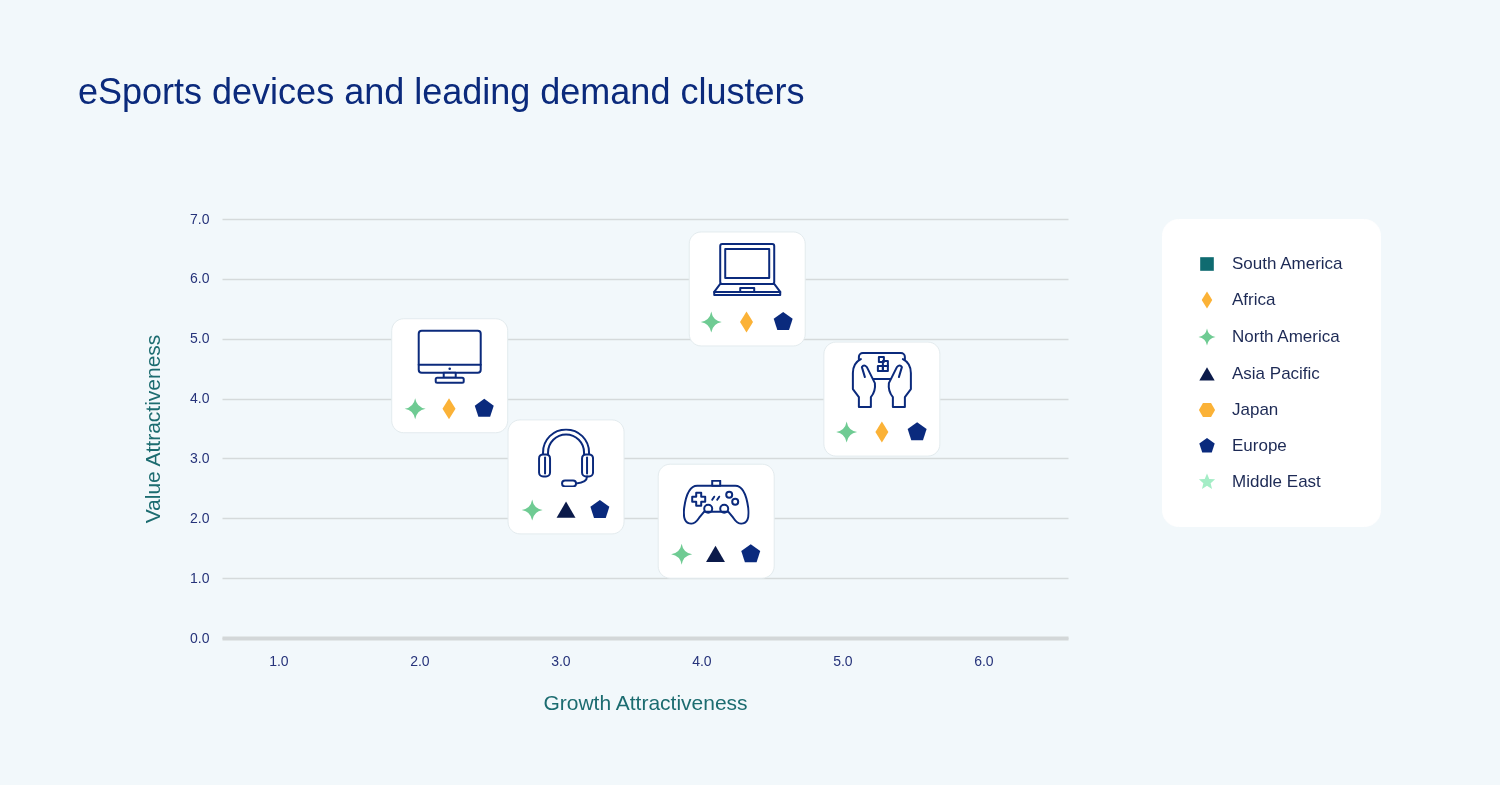  Describe the element at coordinates (843, 660) in the screenshot. I see `x-tick-label: 5.0` at that location.